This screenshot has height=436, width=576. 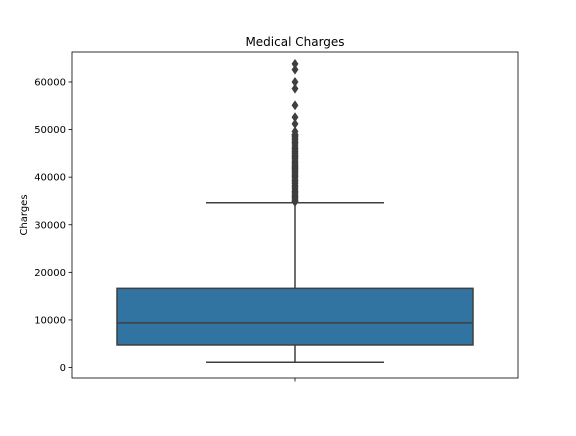 I want to click on y-tick-label: 20000, so click(x=50, y=273).